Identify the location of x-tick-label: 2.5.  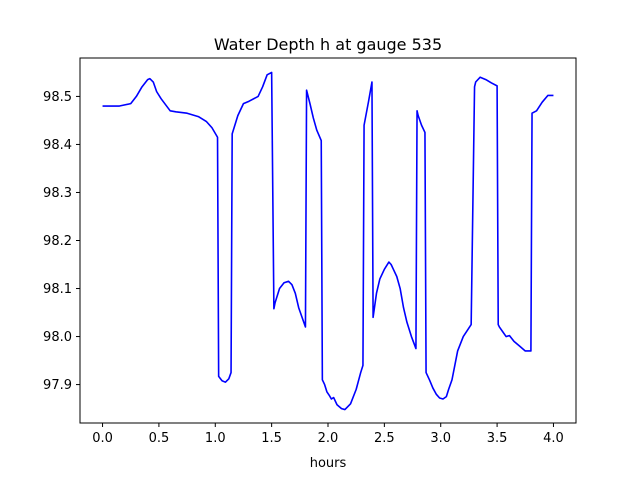
(384, 438).